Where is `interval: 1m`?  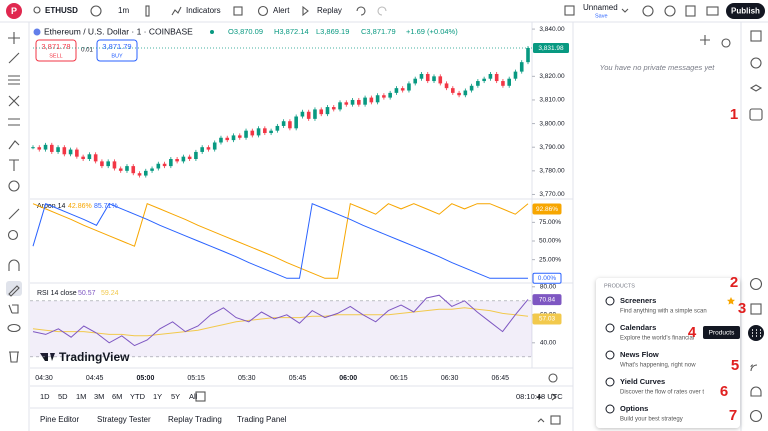 interval: 1m is located at coordinates (123, 10).